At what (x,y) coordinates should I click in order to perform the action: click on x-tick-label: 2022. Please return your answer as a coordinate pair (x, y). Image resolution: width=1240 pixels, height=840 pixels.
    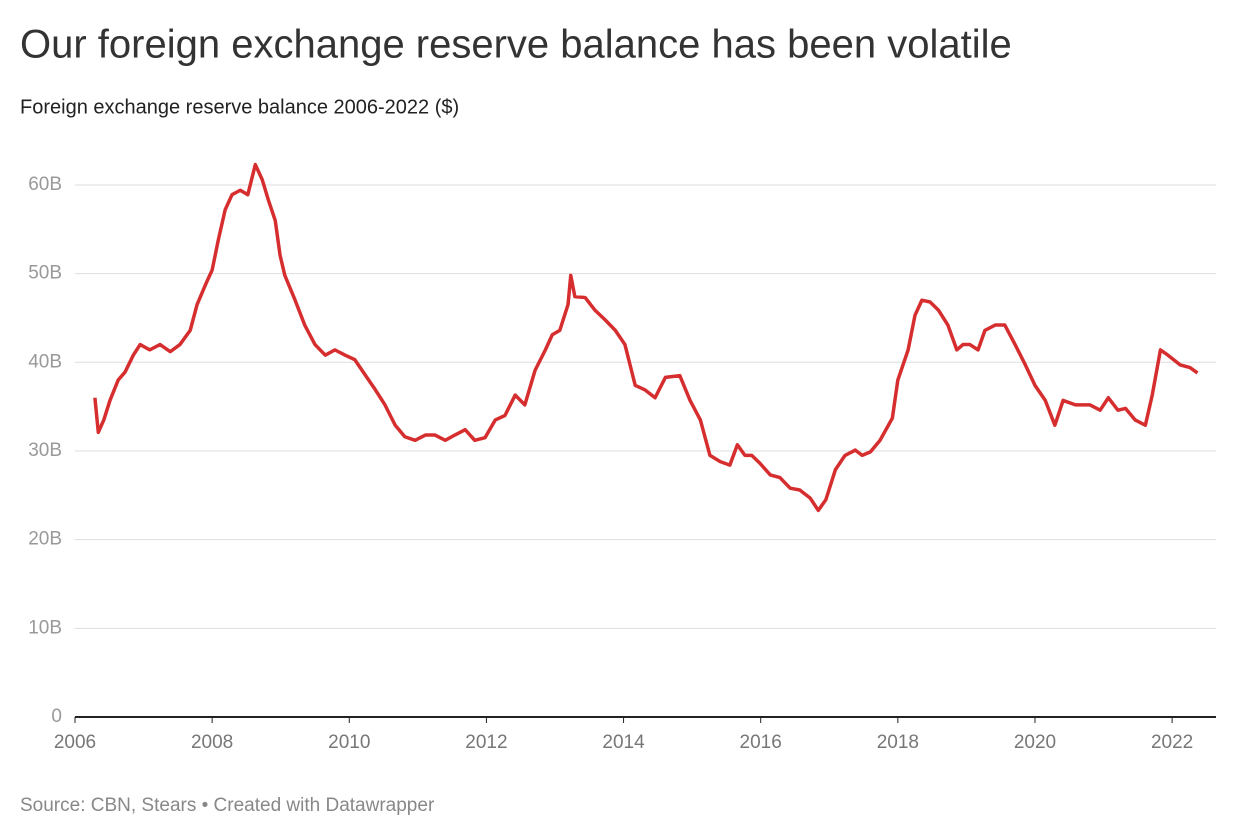
    Looking at the image, I should click on (1172, 742).